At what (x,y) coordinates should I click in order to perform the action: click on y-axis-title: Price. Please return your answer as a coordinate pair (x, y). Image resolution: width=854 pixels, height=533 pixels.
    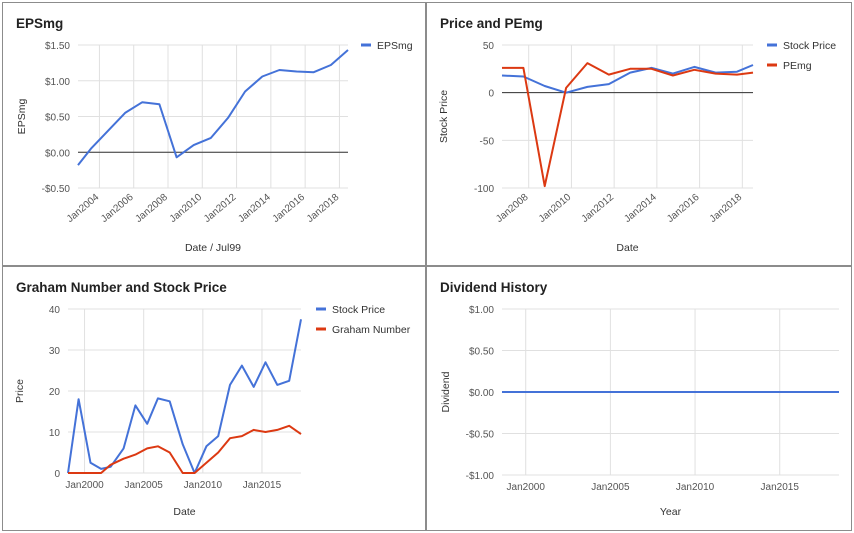
    Looking at the image, I should click on (20, 391).